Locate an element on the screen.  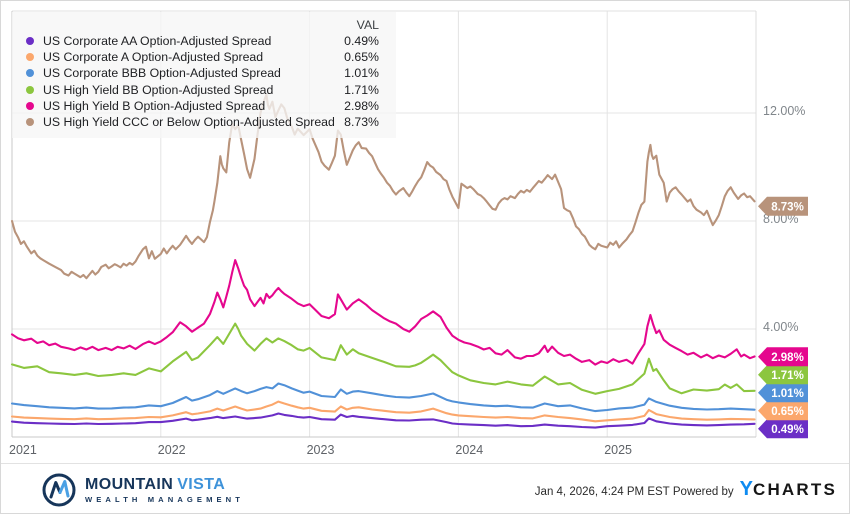
legend-series-label: US Corporate AA Option-Adjusted Spread is located at coordinates (157, 41).